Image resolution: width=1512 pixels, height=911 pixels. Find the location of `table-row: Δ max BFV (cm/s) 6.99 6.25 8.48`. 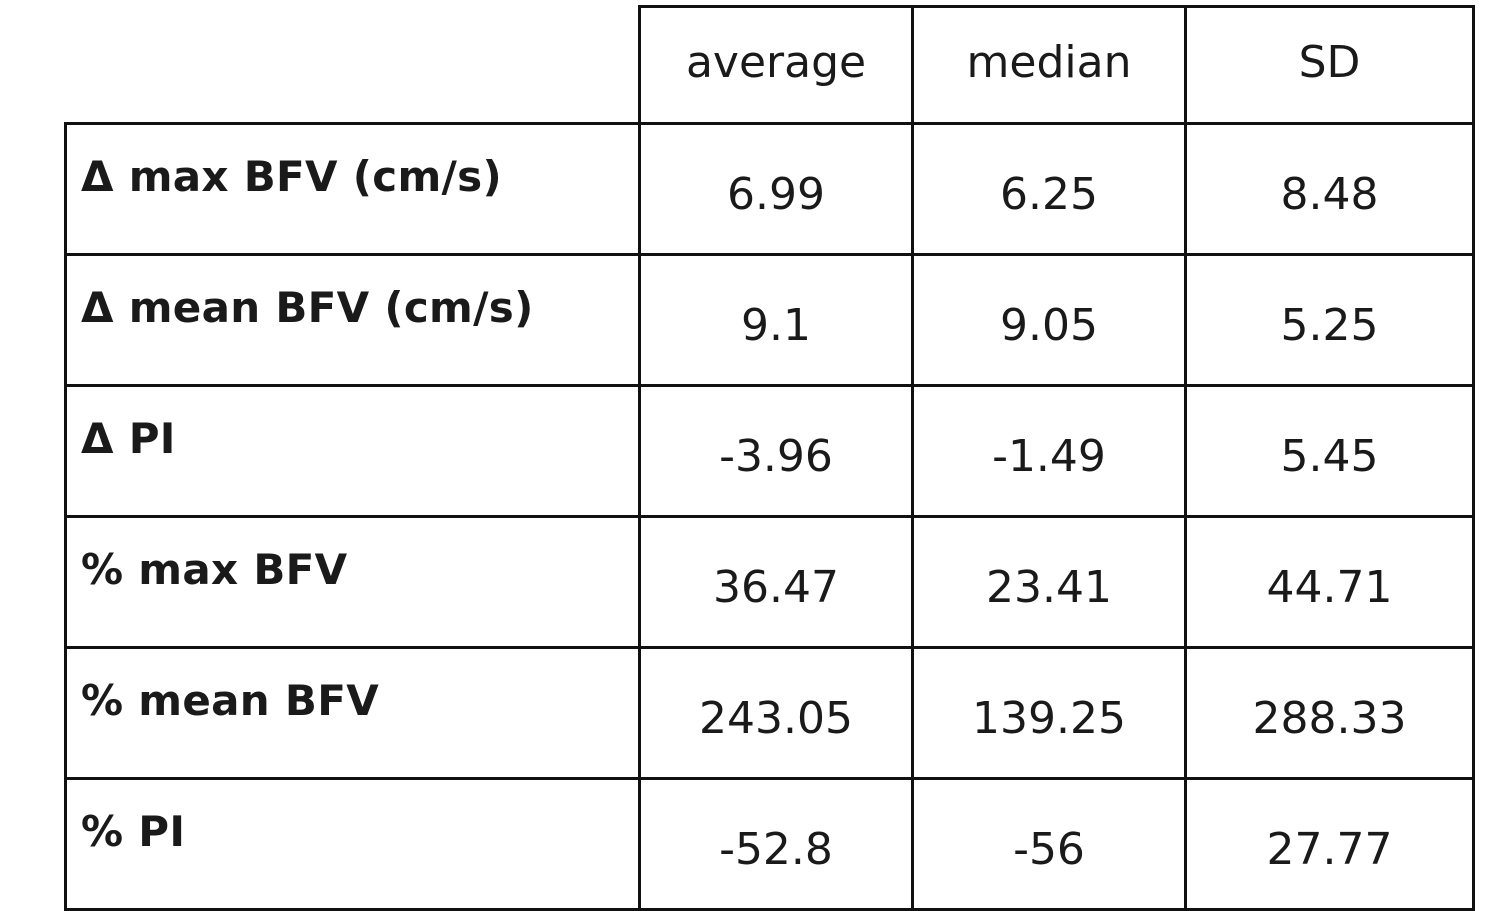

table-row: Δ max BFV (cm/s) 6.99 6.25 8.48 is located at coordinates (769, 189).